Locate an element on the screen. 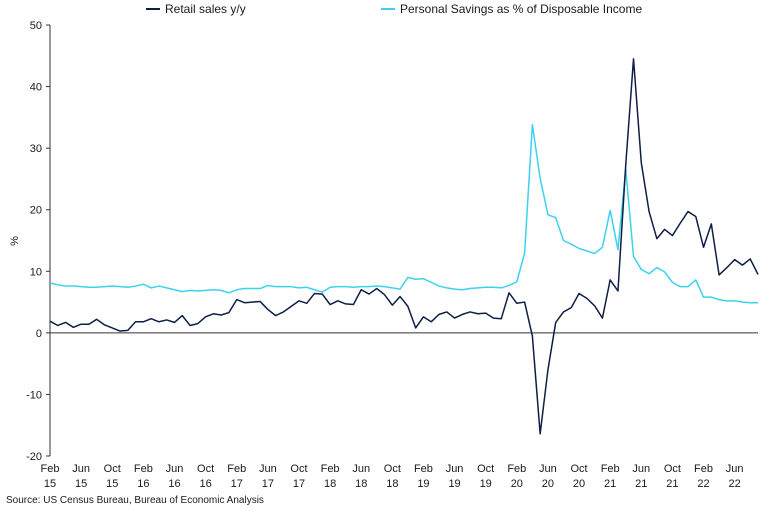 Image resolution: width=770 pixels, height=510 pixels. legend-item-retail-sales: Retail sales y/y is located at coordinates (196, 9).